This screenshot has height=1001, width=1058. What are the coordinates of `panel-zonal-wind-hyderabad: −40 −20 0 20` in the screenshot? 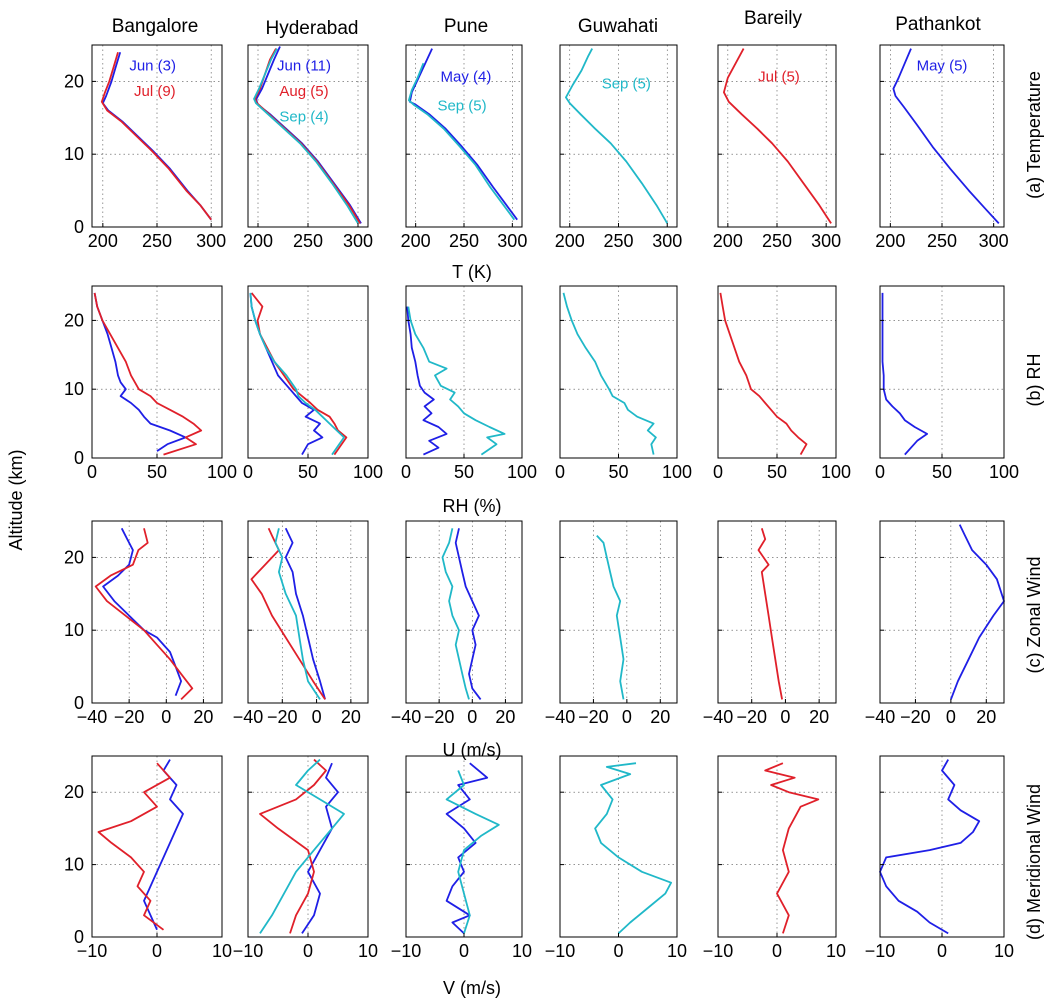 It's located at (301, 623).